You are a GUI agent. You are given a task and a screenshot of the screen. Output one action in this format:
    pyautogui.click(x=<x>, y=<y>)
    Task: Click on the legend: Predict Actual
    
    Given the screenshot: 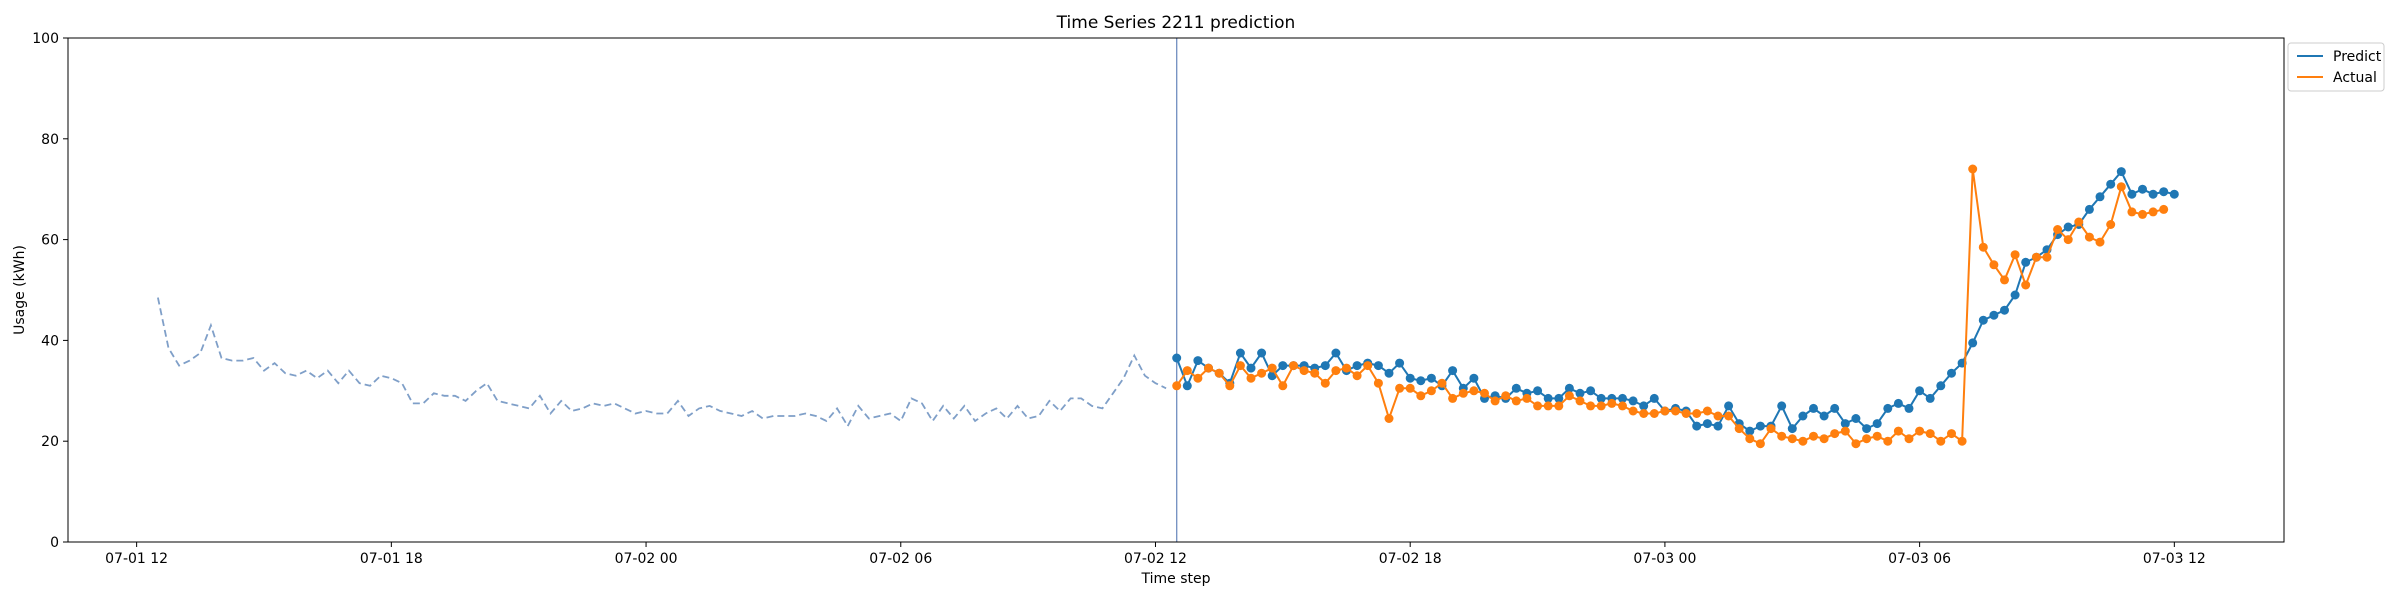 What is the action you would take?
    pyautogui.click(x=2336, y=67)
    